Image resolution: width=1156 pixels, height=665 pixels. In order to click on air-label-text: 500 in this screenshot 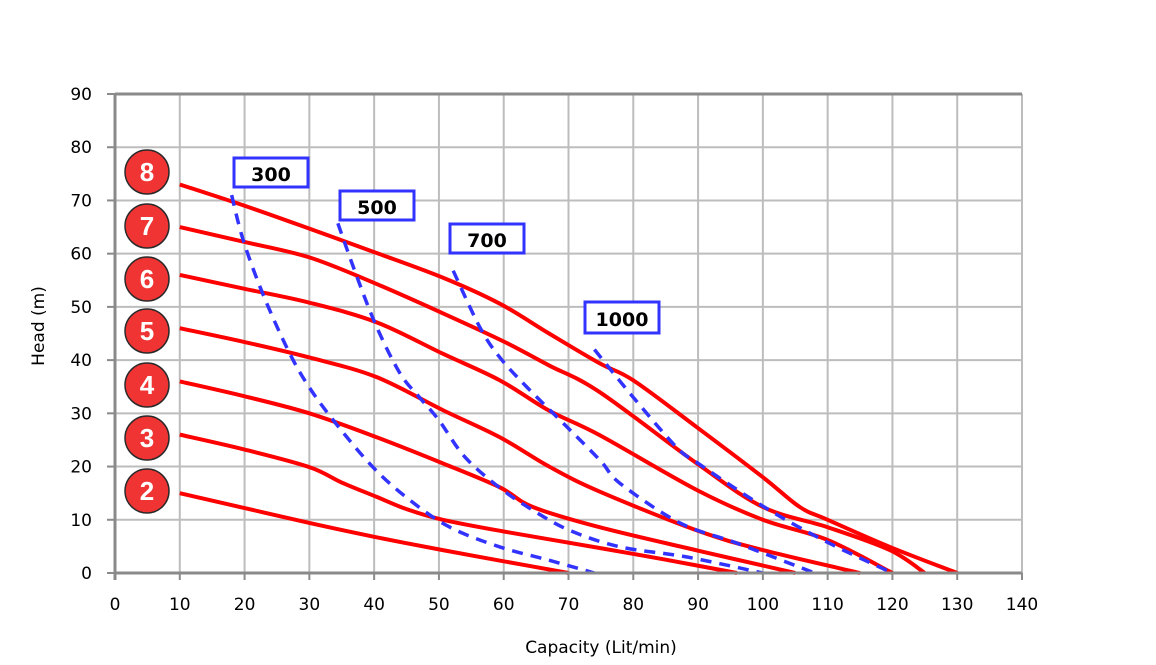, I will do `click(377, 208)`.